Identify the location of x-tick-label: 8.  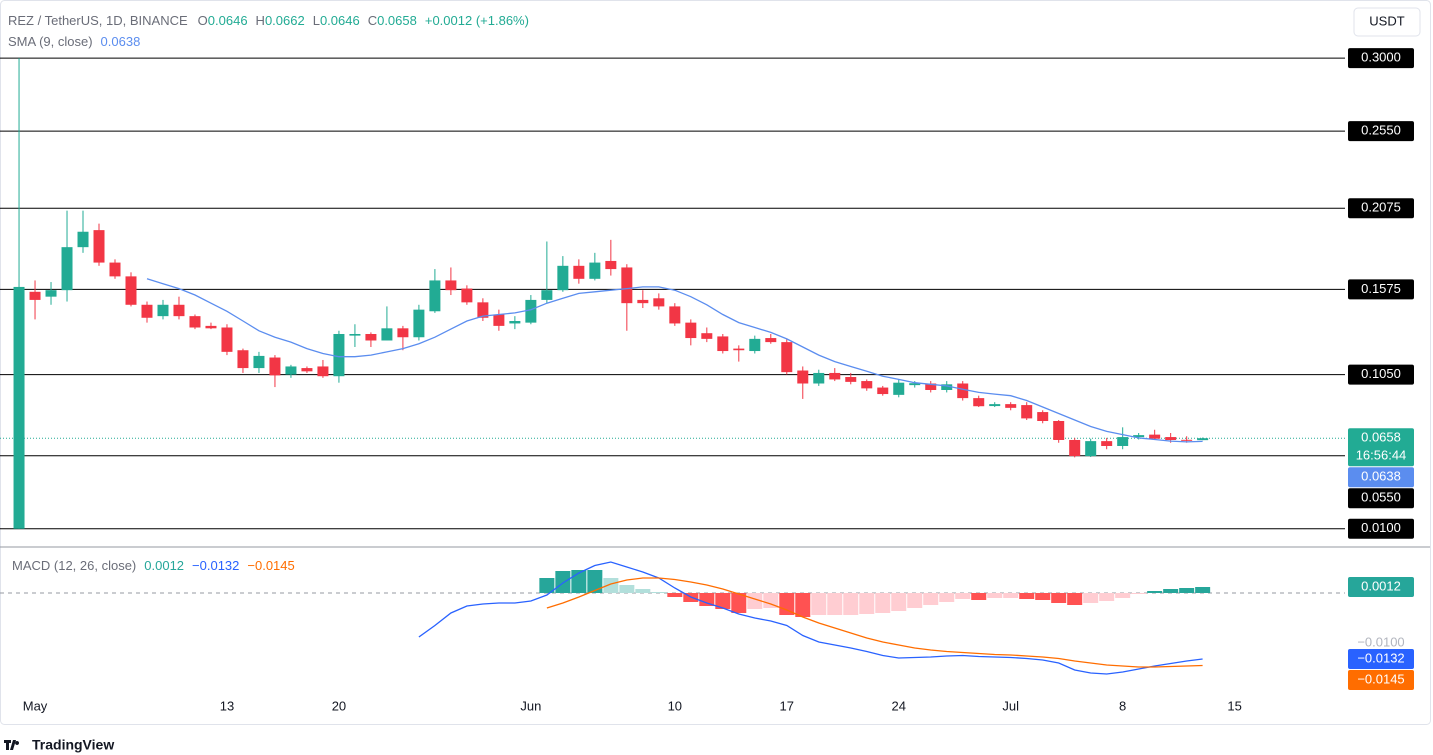
(1122, 705).